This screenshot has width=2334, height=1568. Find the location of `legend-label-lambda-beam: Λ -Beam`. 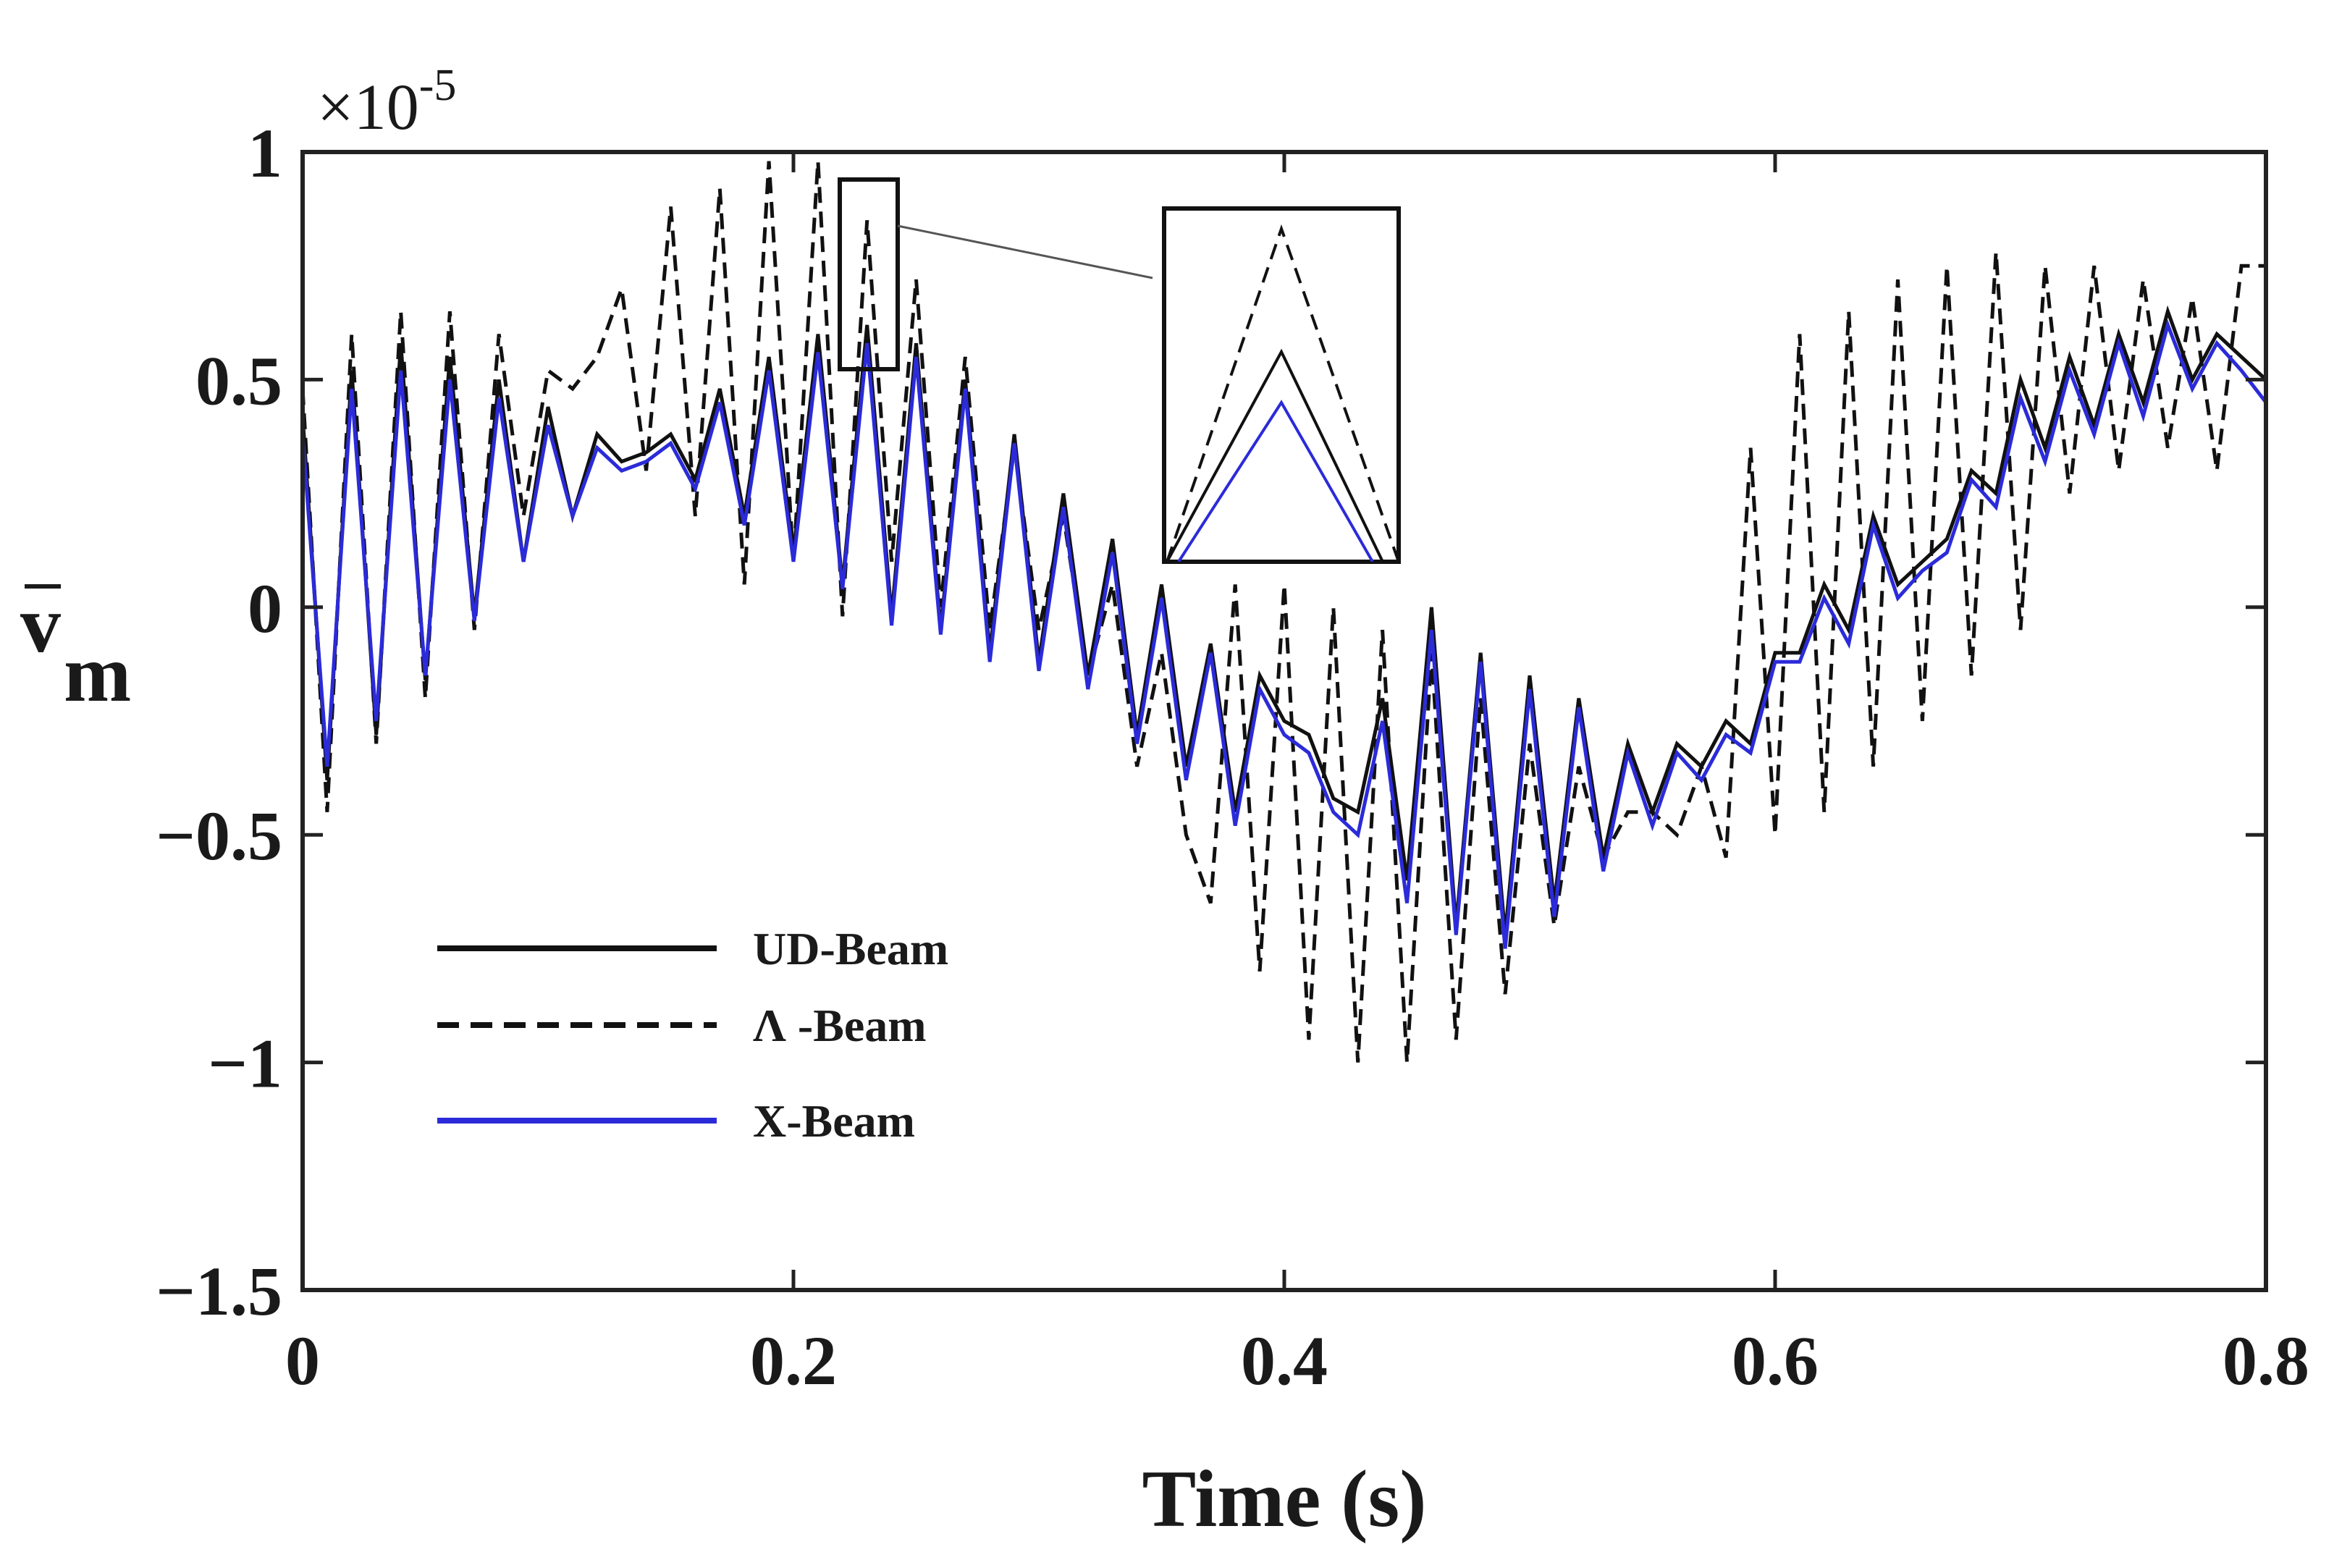

legend-label-lambda-beam: Λ -Beam is located at coordinates (840, 1025).